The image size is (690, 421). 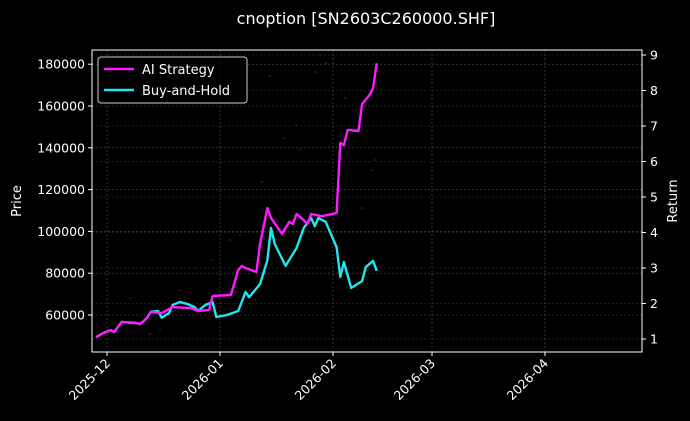 I want to click on left-tick-label: 180000, so click(x=61, y=64).